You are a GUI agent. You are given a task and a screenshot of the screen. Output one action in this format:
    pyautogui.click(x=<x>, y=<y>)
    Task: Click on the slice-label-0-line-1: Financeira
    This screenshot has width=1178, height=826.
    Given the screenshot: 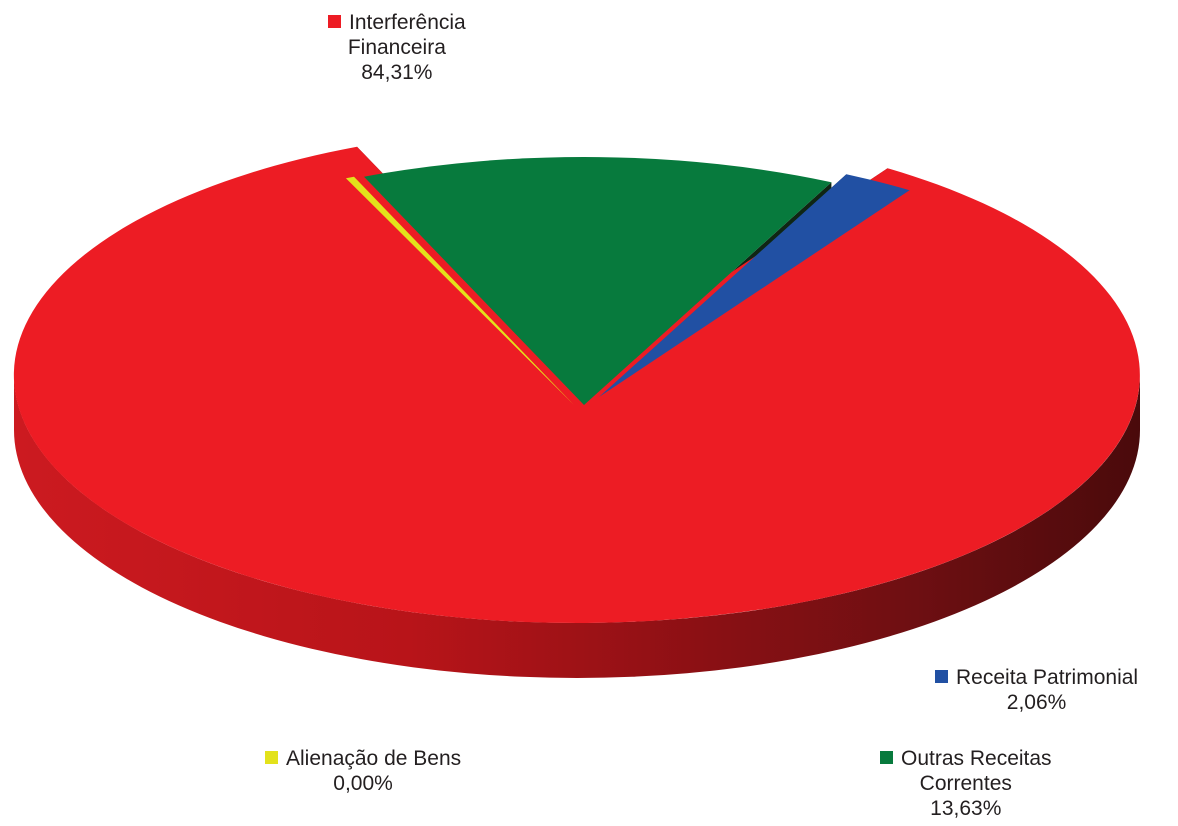 What is the action you would take?
    pyautogui.click(x=396, y=47)
    